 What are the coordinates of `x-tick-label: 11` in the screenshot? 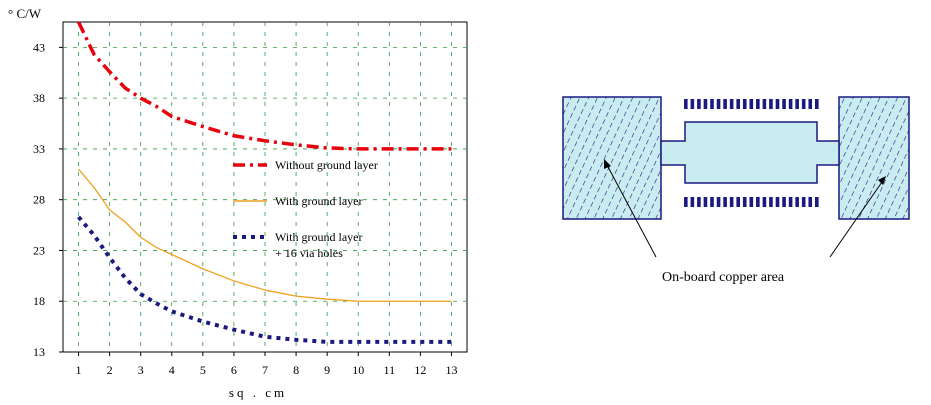 It's located at (390, 370).